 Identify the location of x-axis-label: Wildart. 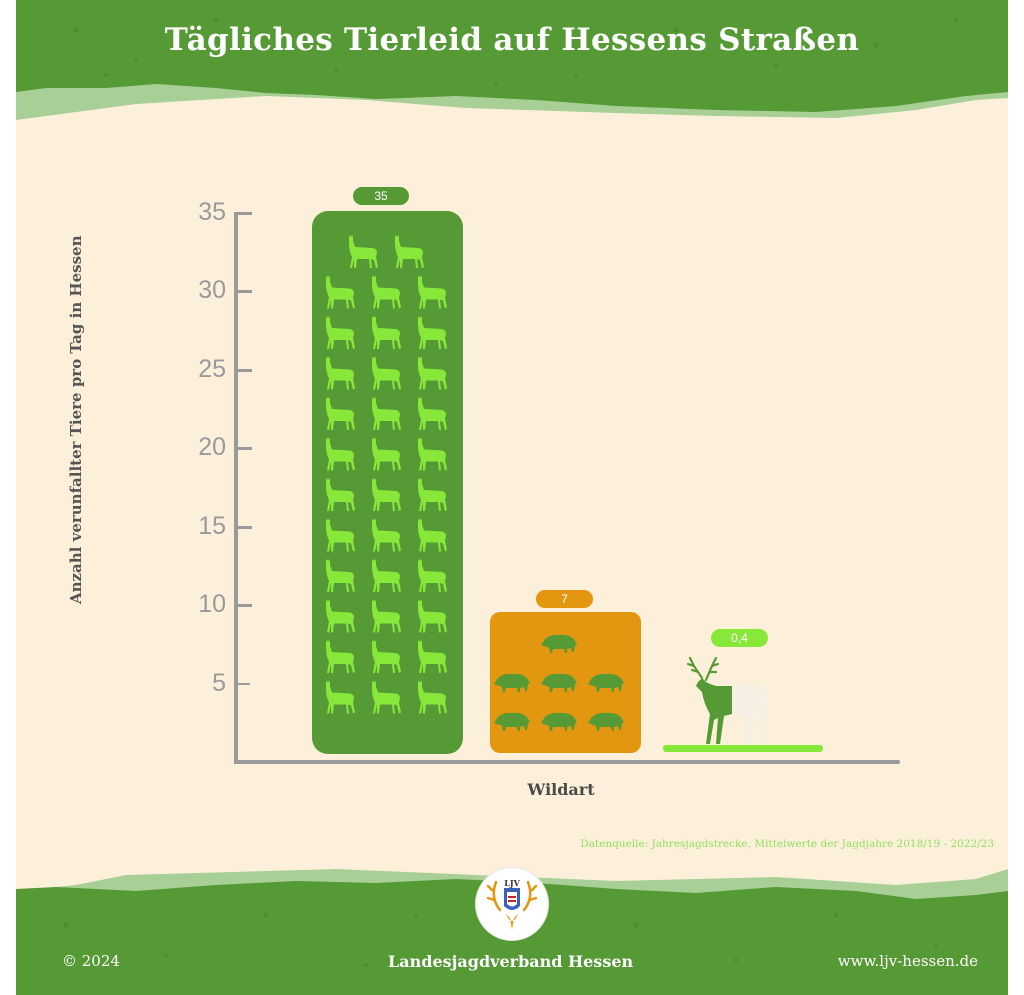
(561, 789).